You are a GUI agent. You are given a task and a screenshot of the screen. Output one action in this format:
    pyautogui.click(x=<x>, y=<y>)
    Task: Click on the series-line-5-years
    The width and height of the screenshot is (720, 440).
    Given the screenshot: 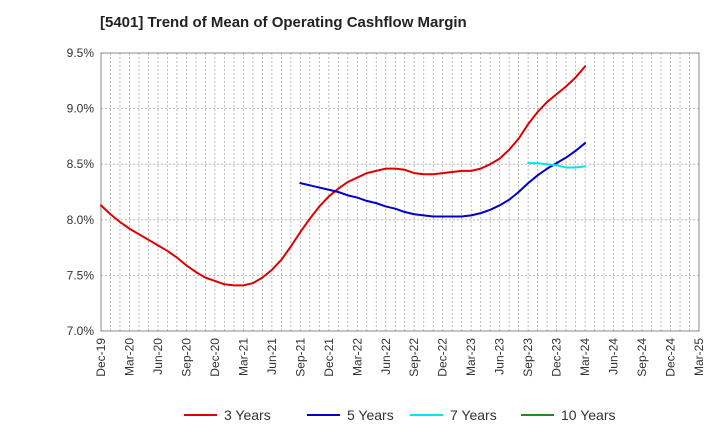 What is the action you would take?
    pyautogui.click(x=443, y=180)
    